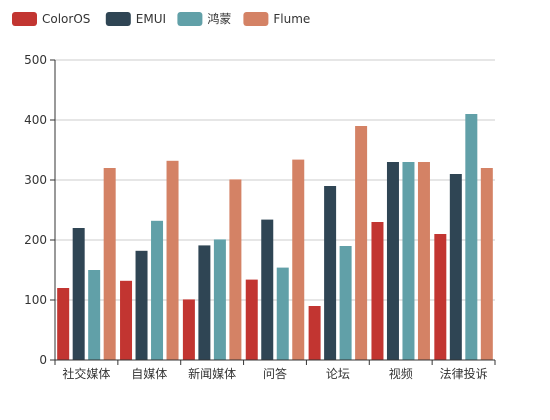 The image size is (550, 420). I want to click on legend-label: 鸿蒙, so click(219, 19).